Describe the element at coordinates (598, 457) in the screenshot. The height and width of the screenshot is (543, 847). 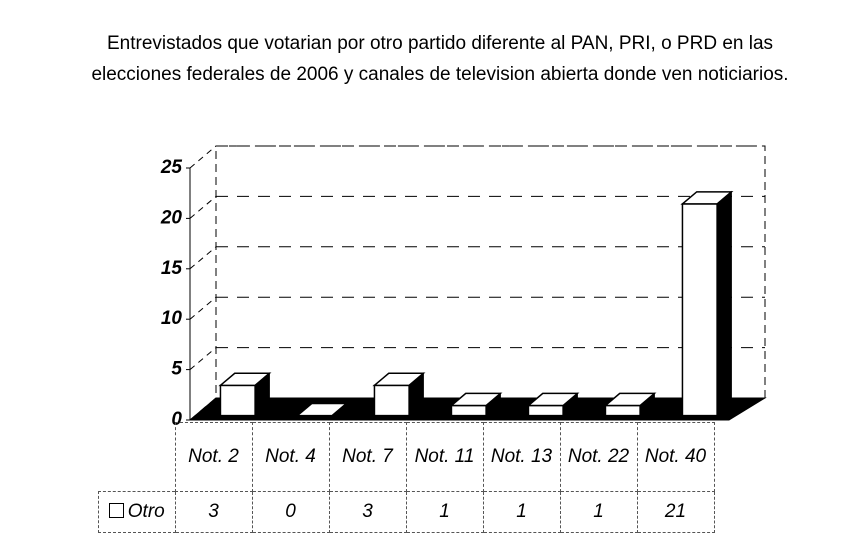
I see `x-tick-label: Not. 22` at that location.